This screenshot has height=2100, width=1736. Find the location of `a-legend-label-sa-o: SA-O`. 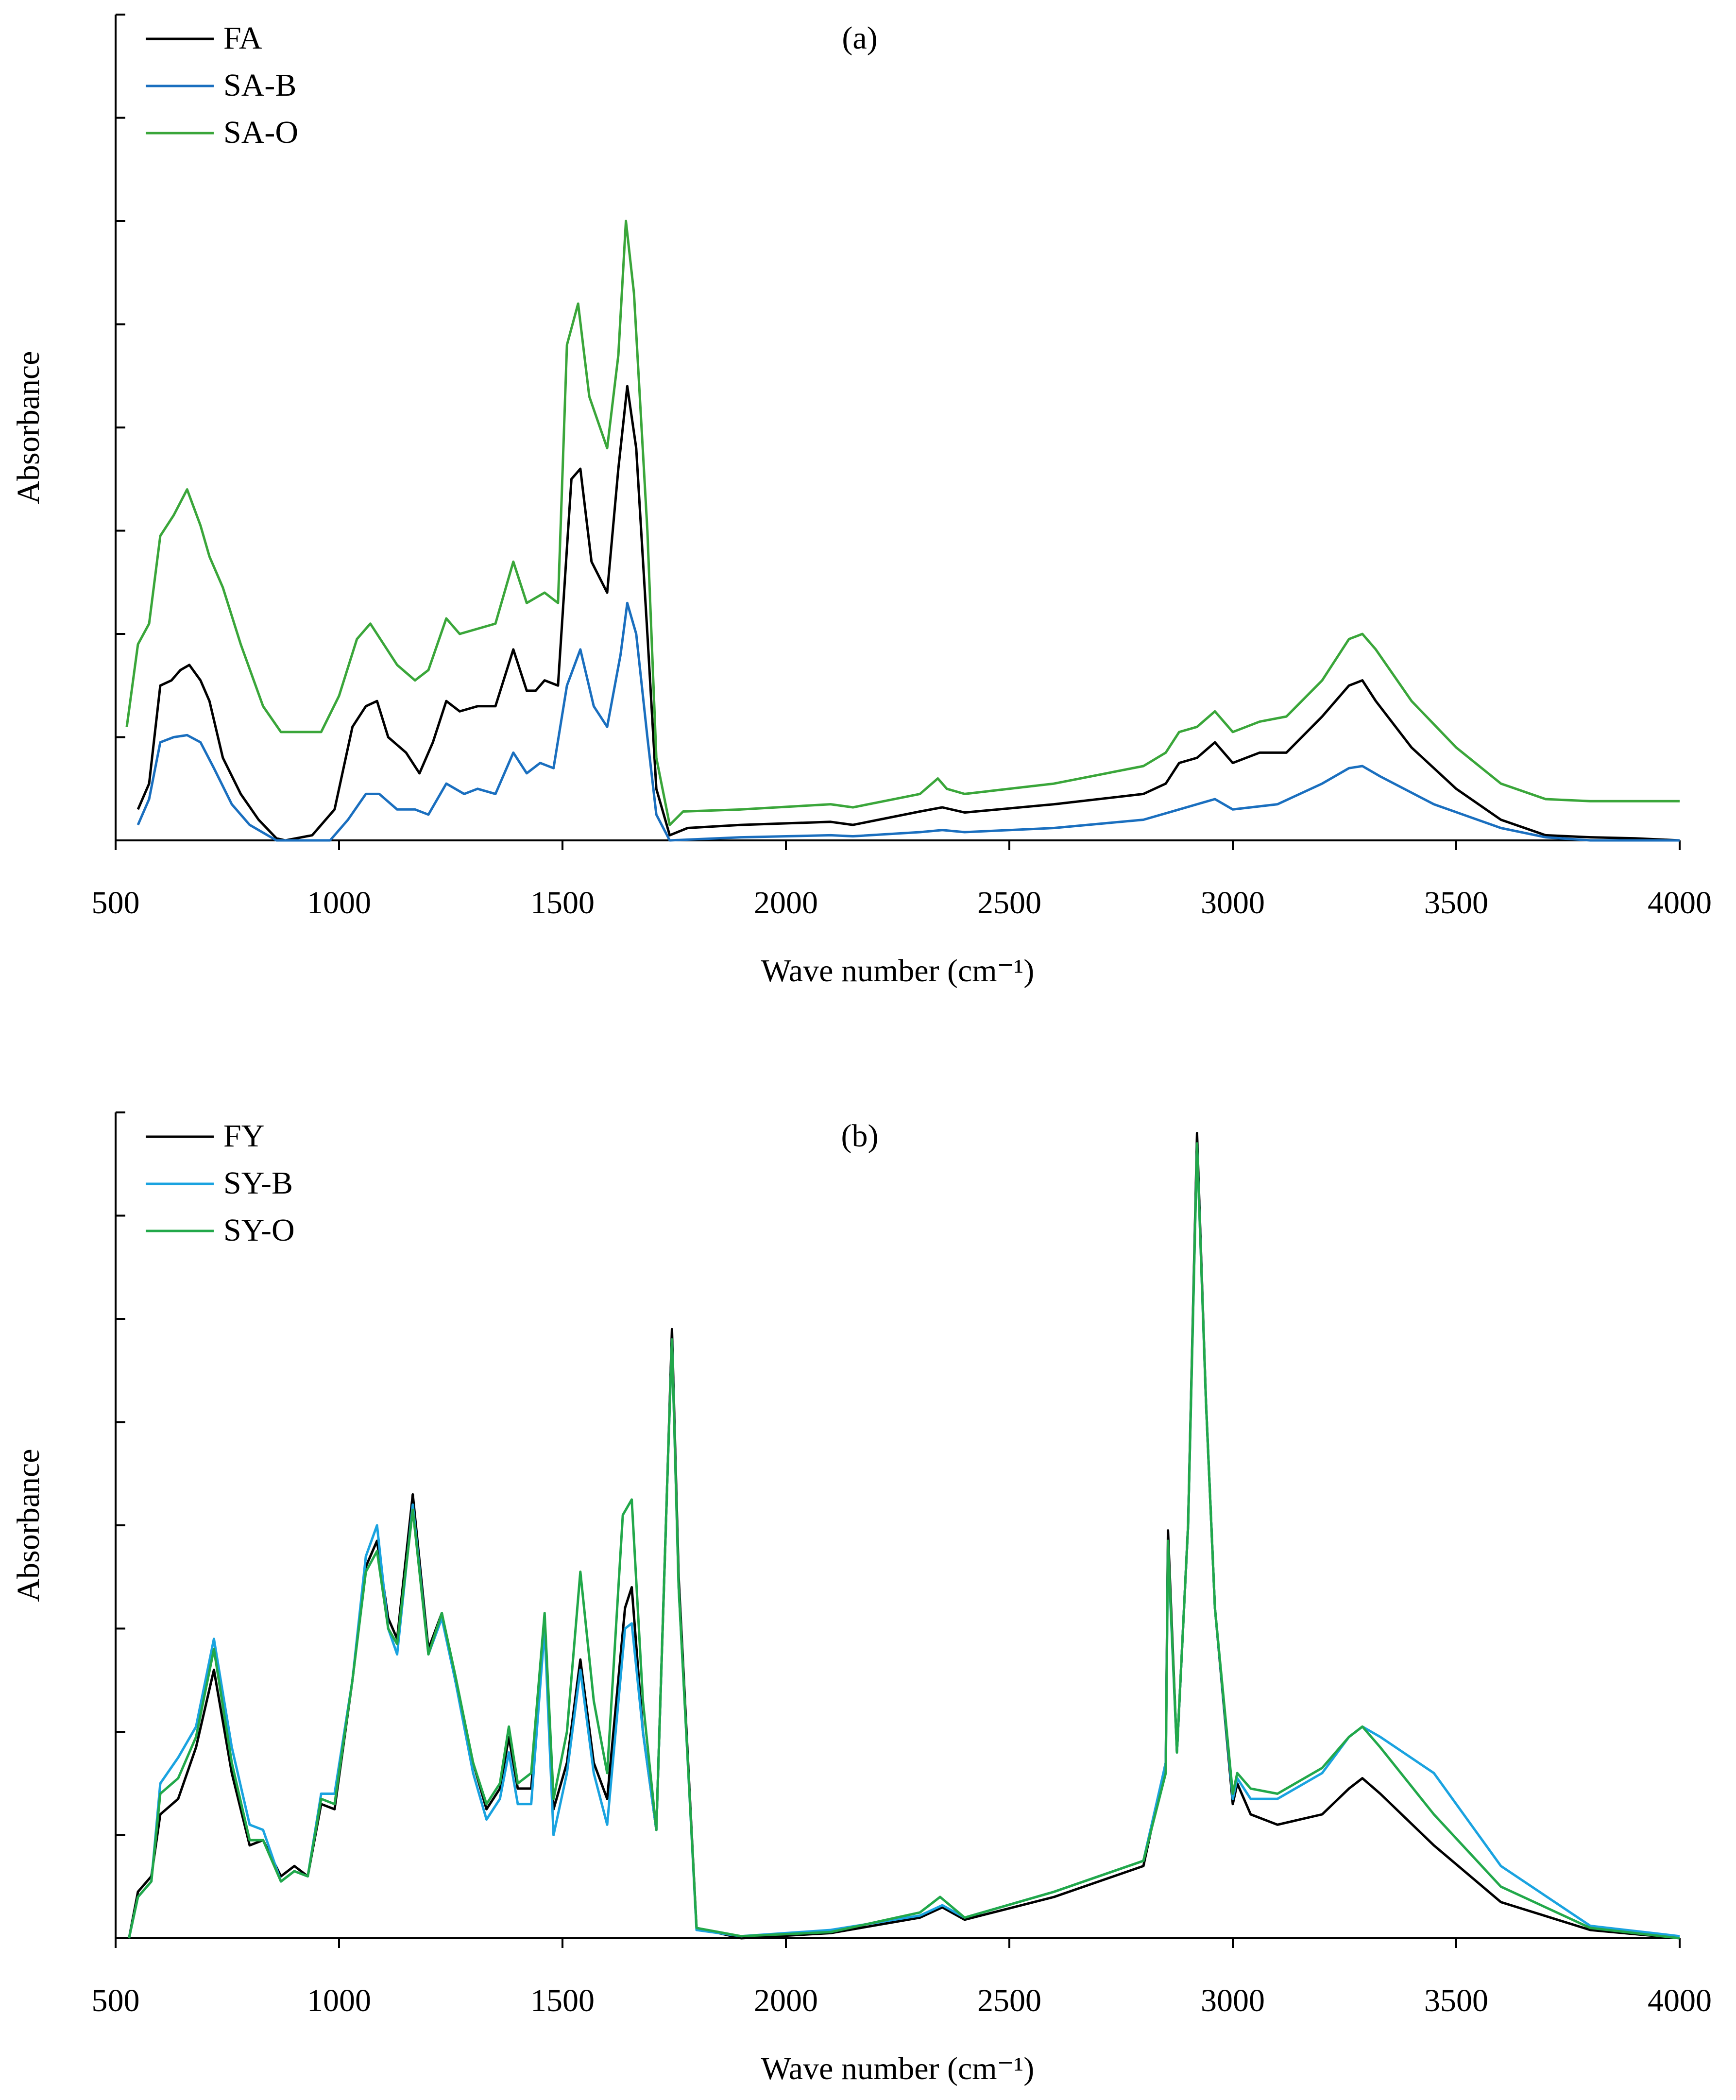

a-legend-label-sa-o: SA-O is located at coordinates (260, 132).